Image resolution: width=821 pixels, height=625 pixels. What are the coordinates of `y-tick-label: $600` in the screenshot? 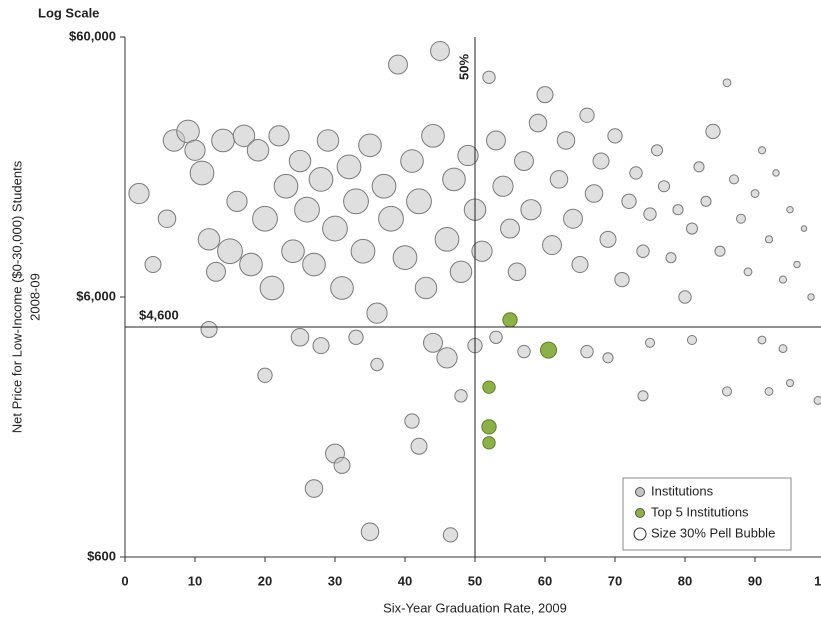 It's located at (101, 555).